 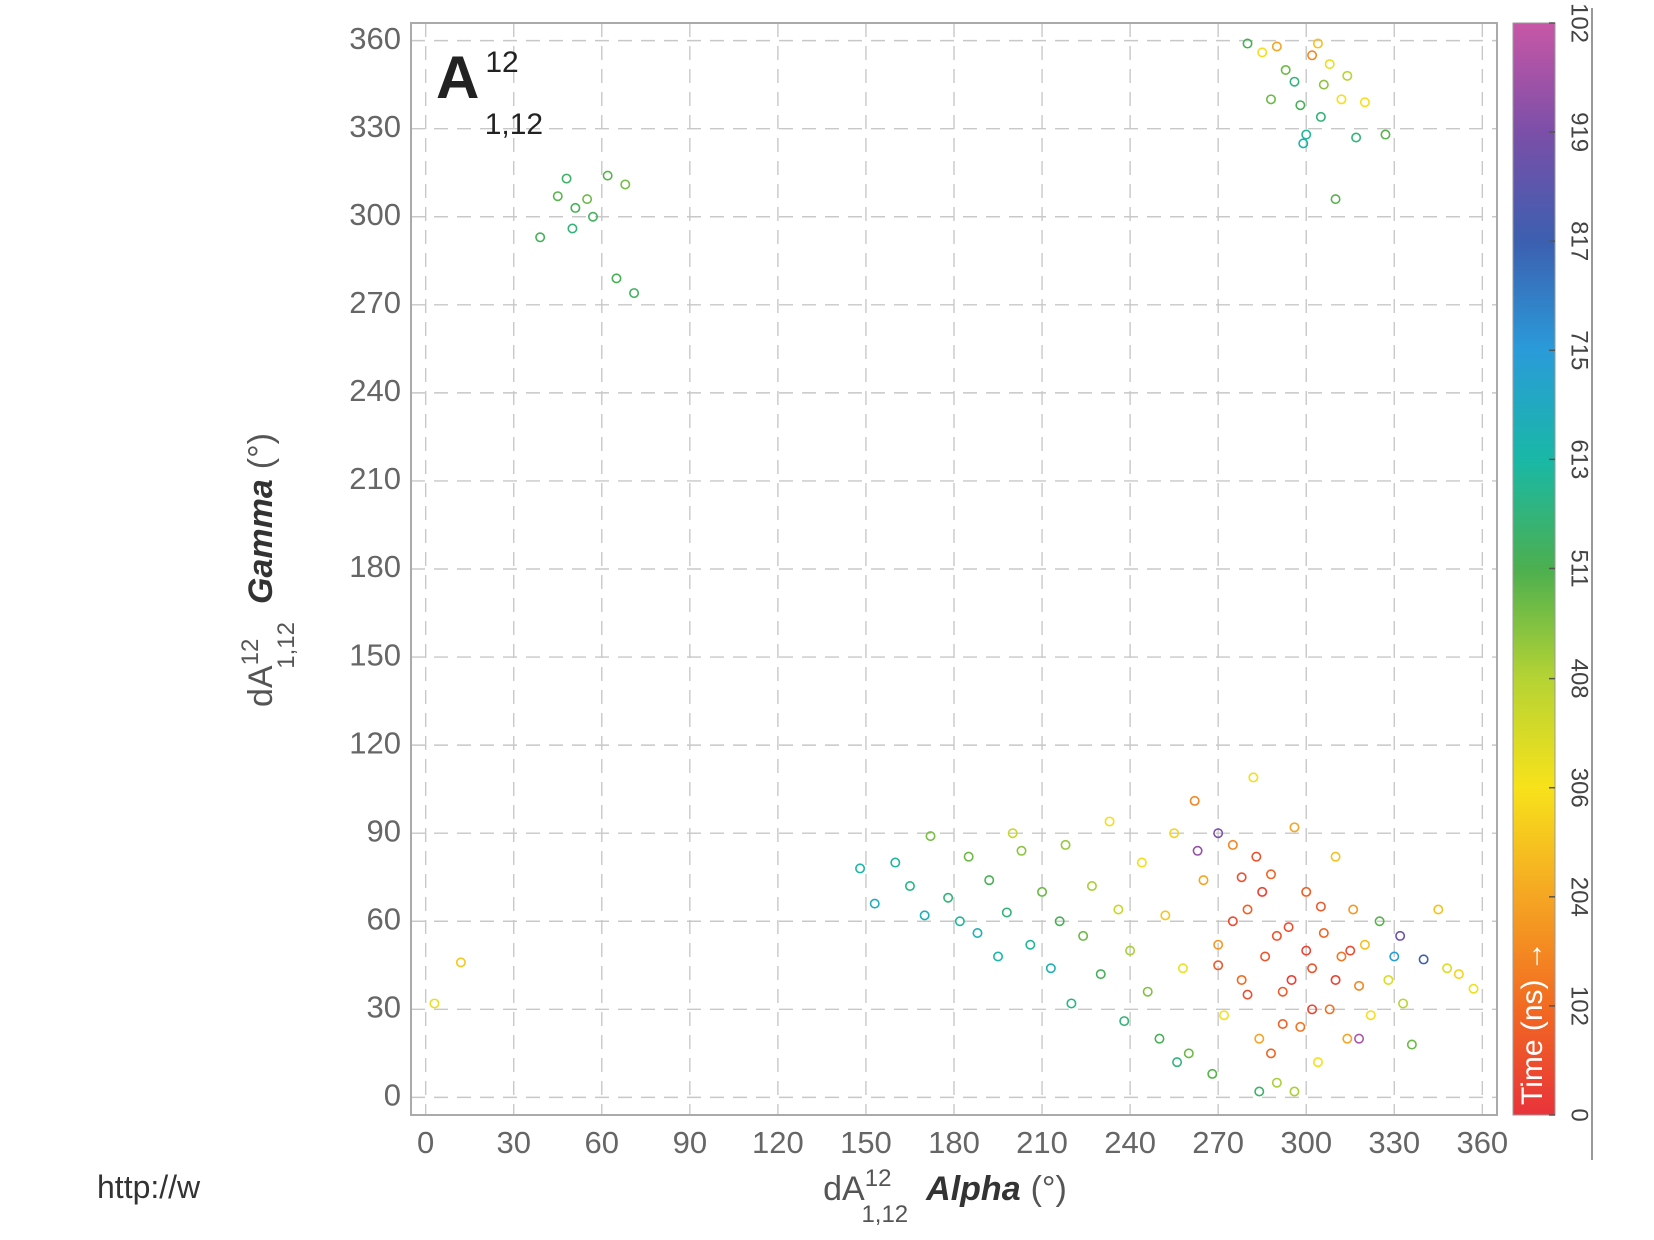 What do you see at coordinates (1579, 897) in the screenshot?
I see `colorbar-tick-label: 204` at bounding box center [1579, 897].